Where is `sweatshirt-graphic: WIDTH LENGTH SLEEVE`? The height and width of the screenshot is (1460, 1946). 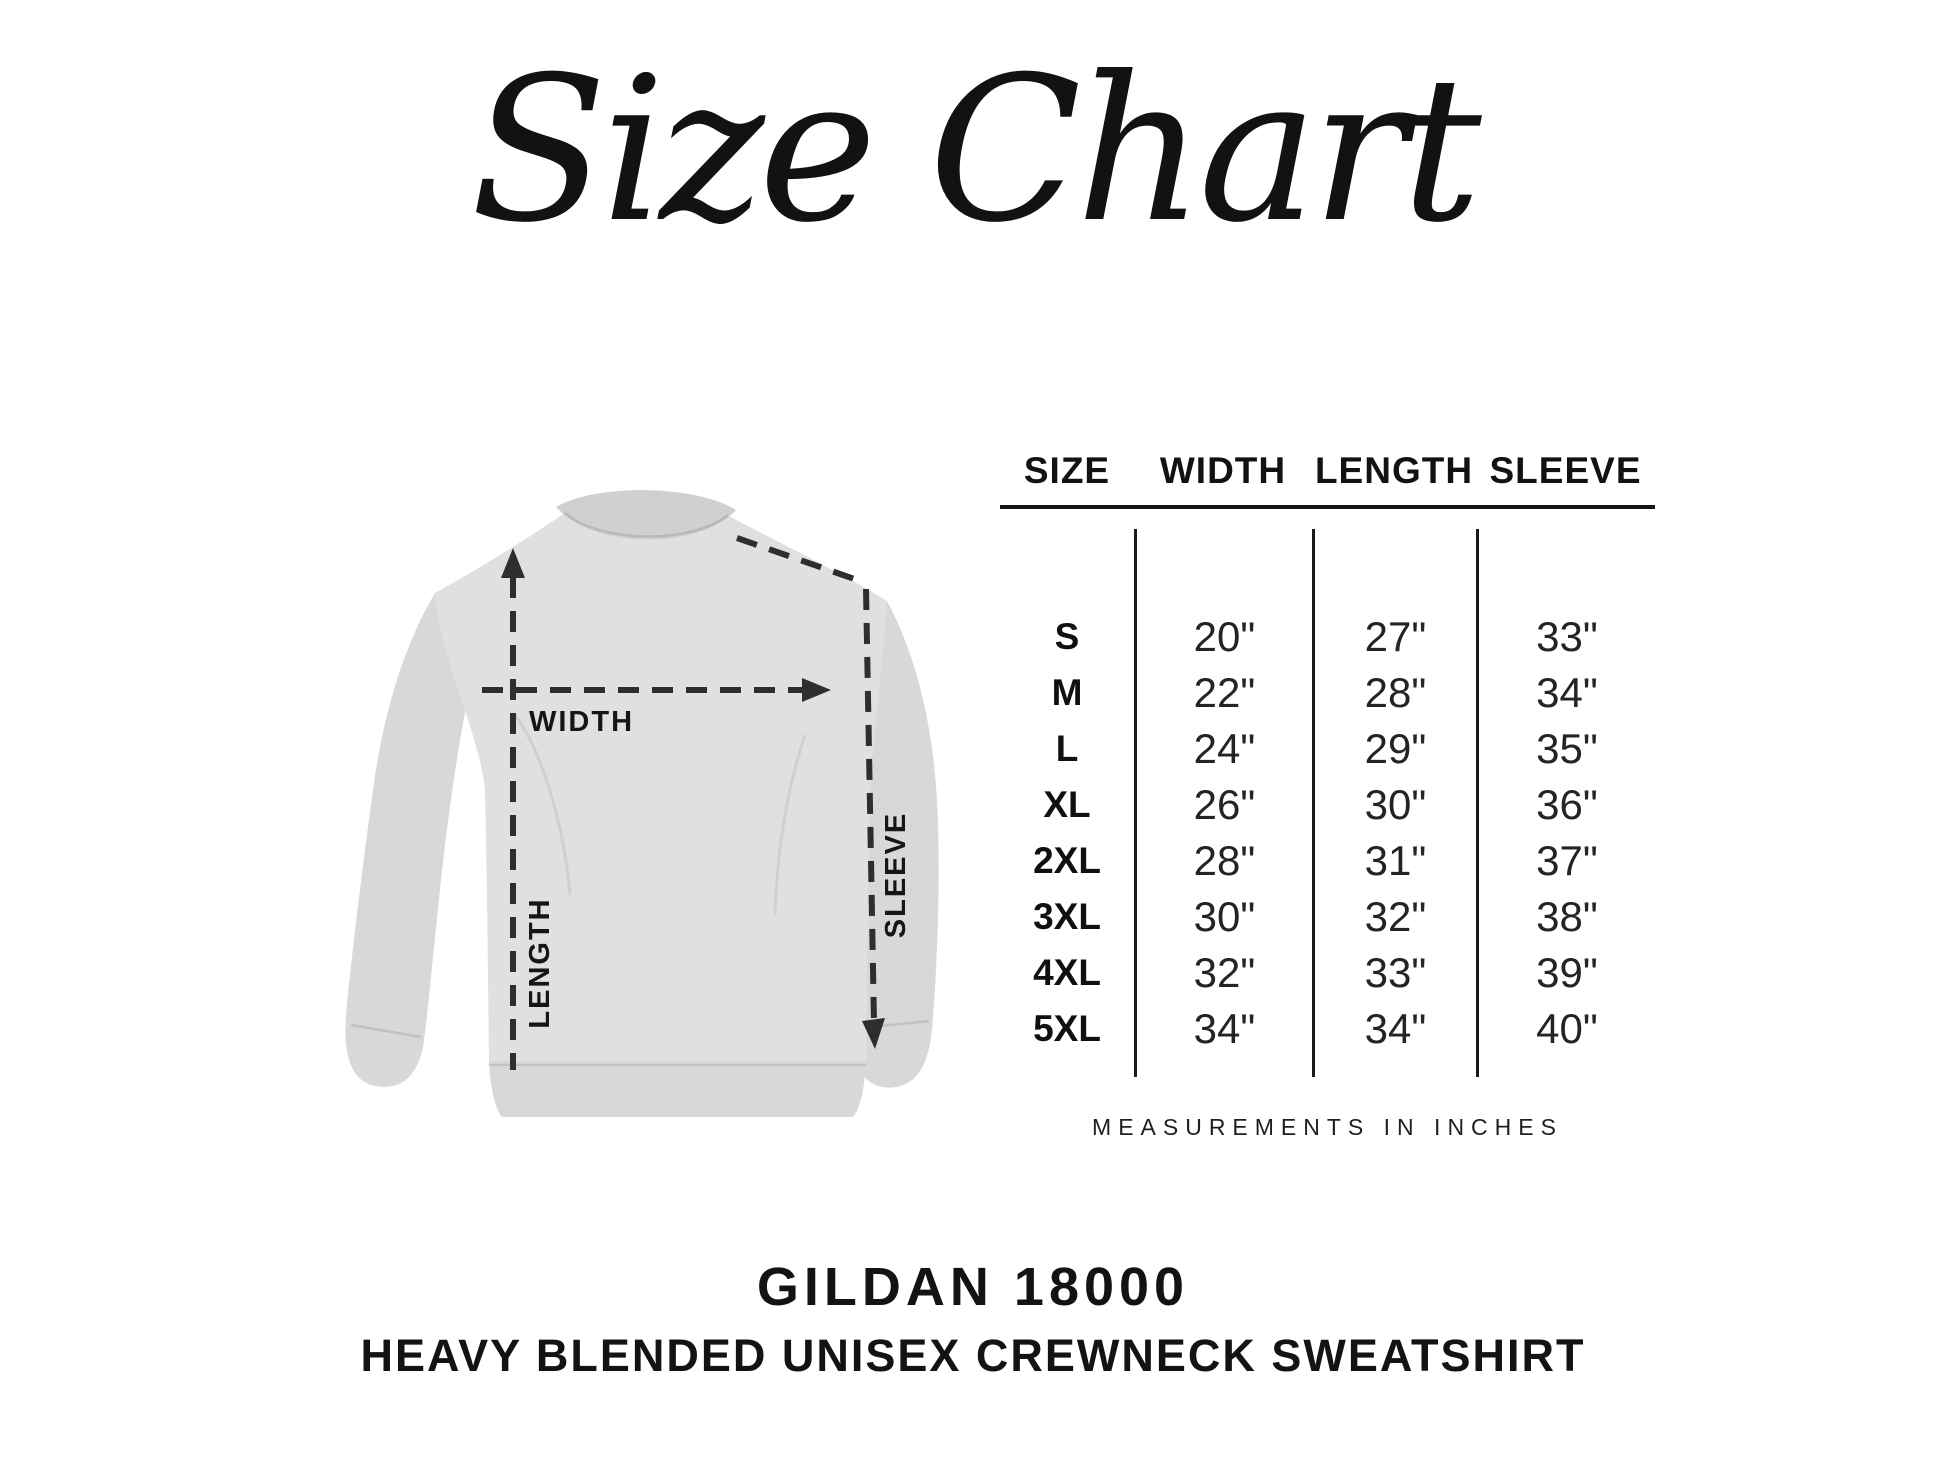
sweatshirt-graphic: WIDTH LENGTH SLEEVE is located at coordinates (642, 803).